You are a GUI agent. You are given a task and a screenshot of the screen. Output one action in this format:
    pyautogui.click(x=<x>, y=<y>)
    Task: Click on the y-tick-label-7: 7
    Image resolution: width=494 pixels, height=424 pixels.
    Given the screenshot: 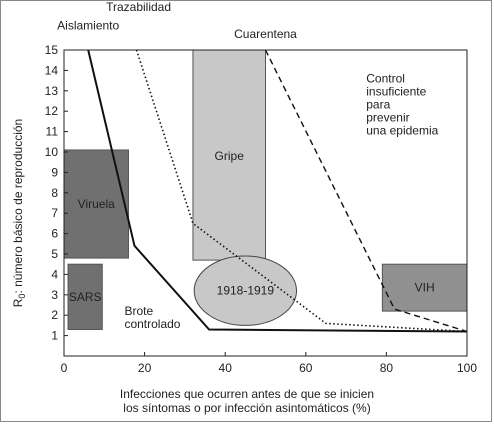 What is the action you would take?
    pyautogui.click(x=54, y=213)
    